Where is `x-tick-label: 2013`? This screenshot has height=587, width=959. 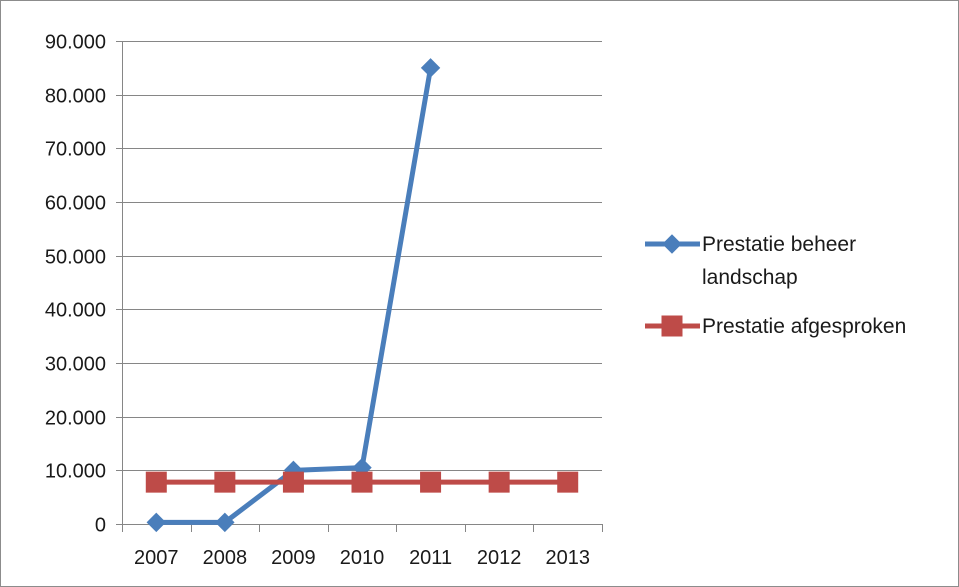
x-tick-label: 2013 is located at coordinates (567, 558).